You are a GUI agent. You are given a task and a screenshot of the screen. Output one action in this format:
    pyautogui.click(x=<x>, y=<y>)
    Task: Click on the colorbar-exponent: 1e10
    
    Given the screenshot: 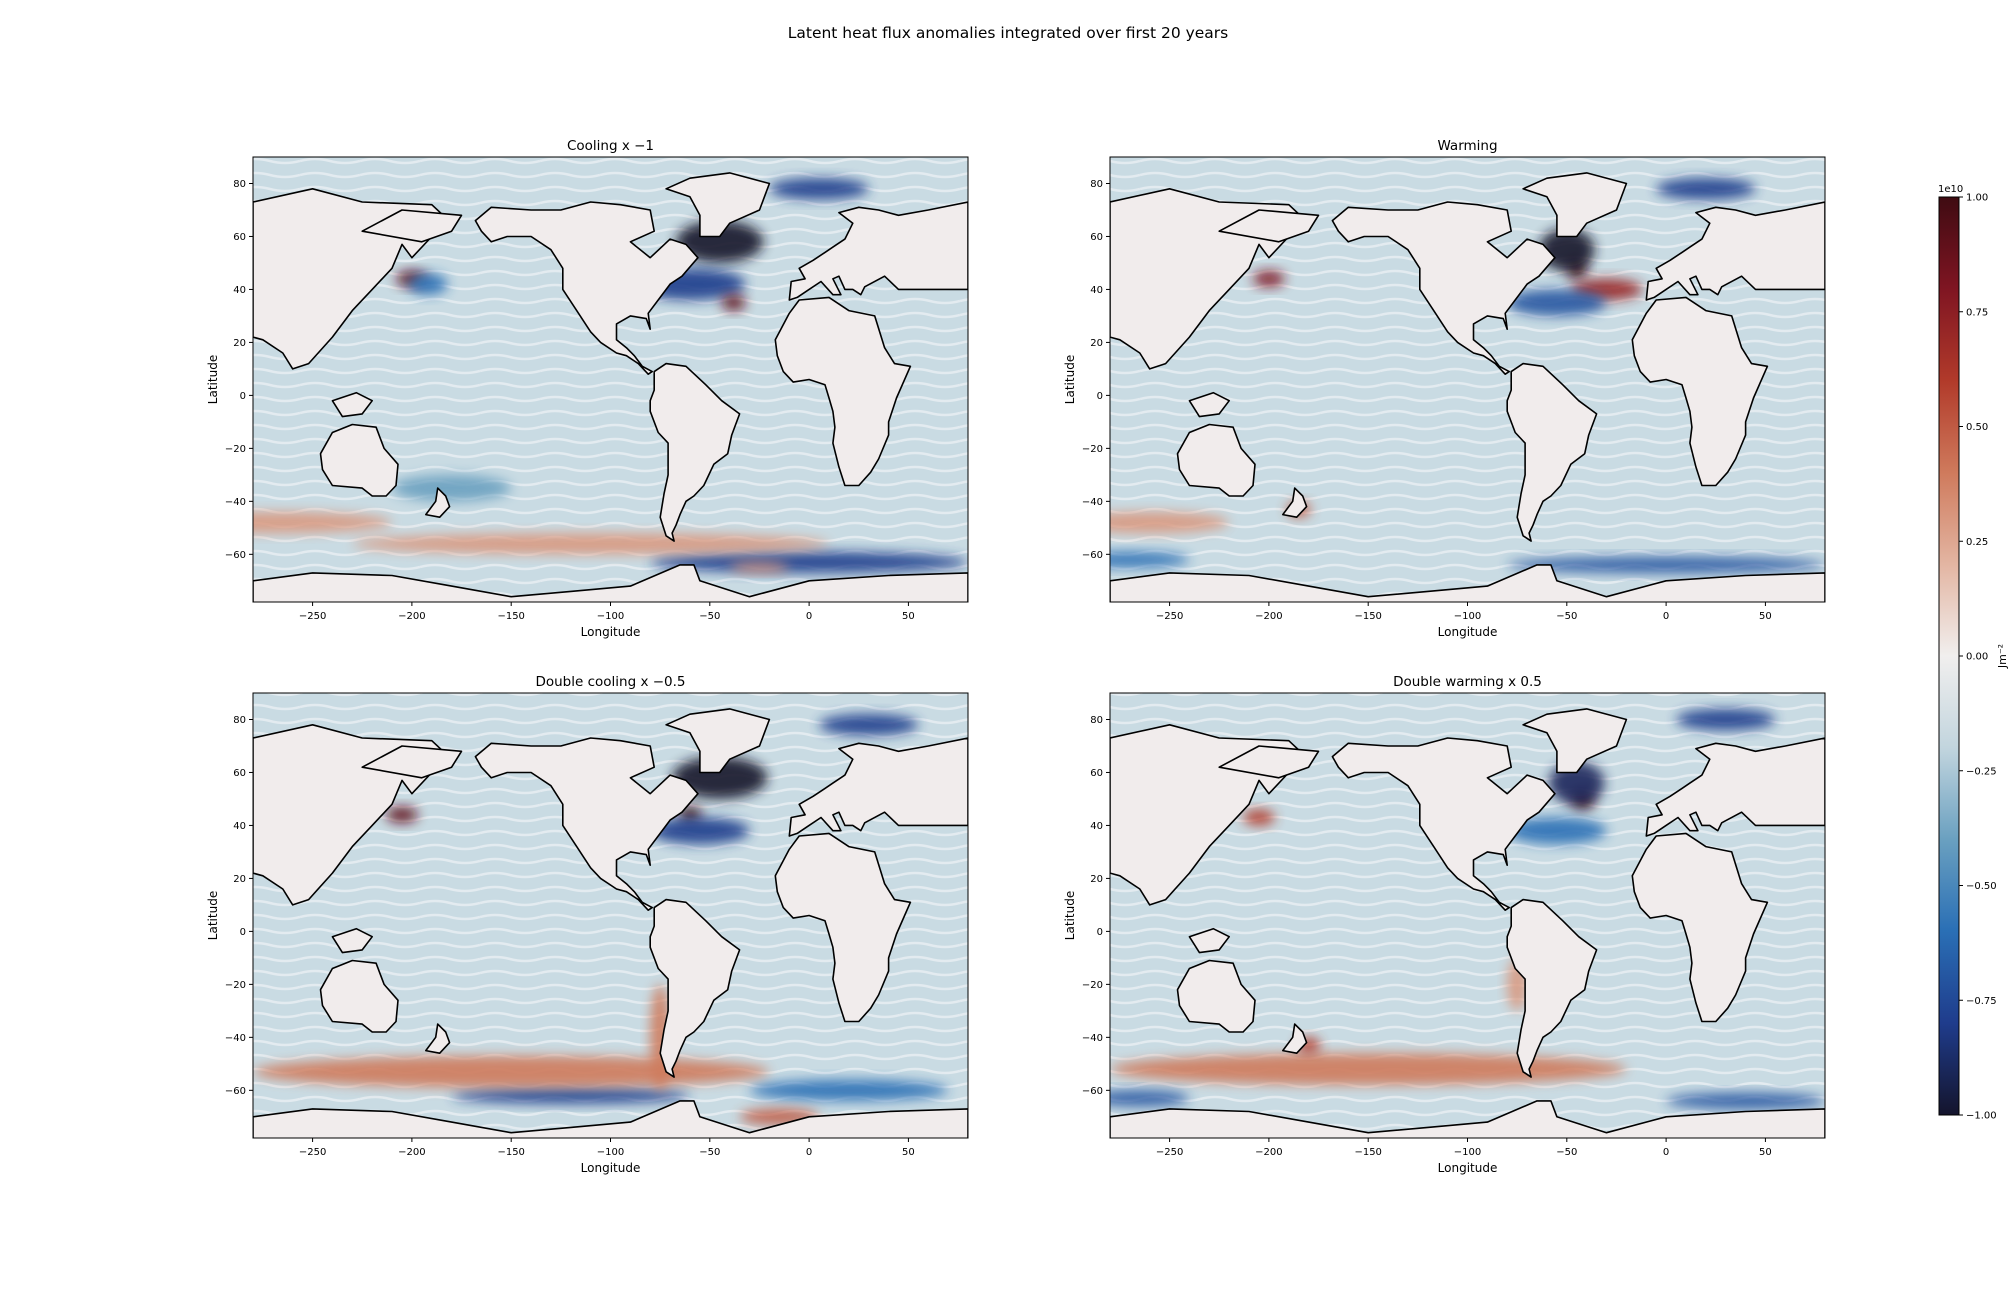 What is the action you would take?
    pyautogui.click(x=1950, y=189)
    